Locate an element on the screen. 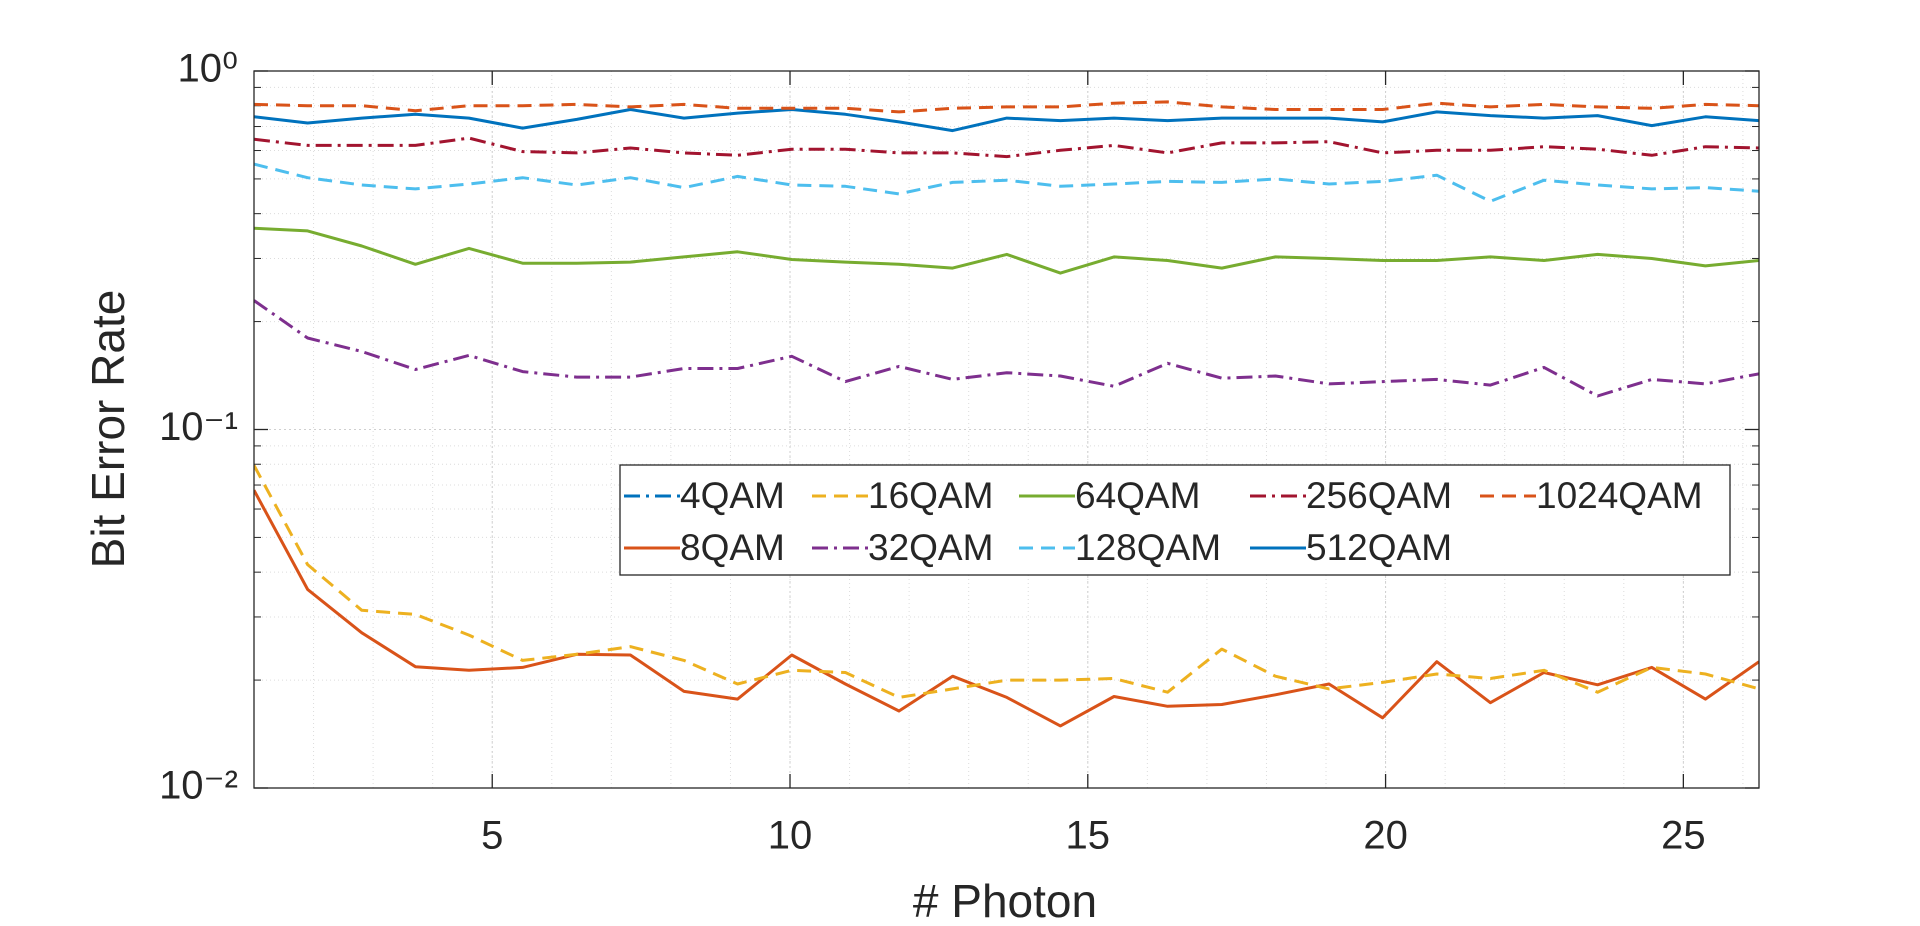 Image resolution: width=1920 pixels, height=926 pixels. x-tick-label: 15 is located at coordinates (1088, 836).